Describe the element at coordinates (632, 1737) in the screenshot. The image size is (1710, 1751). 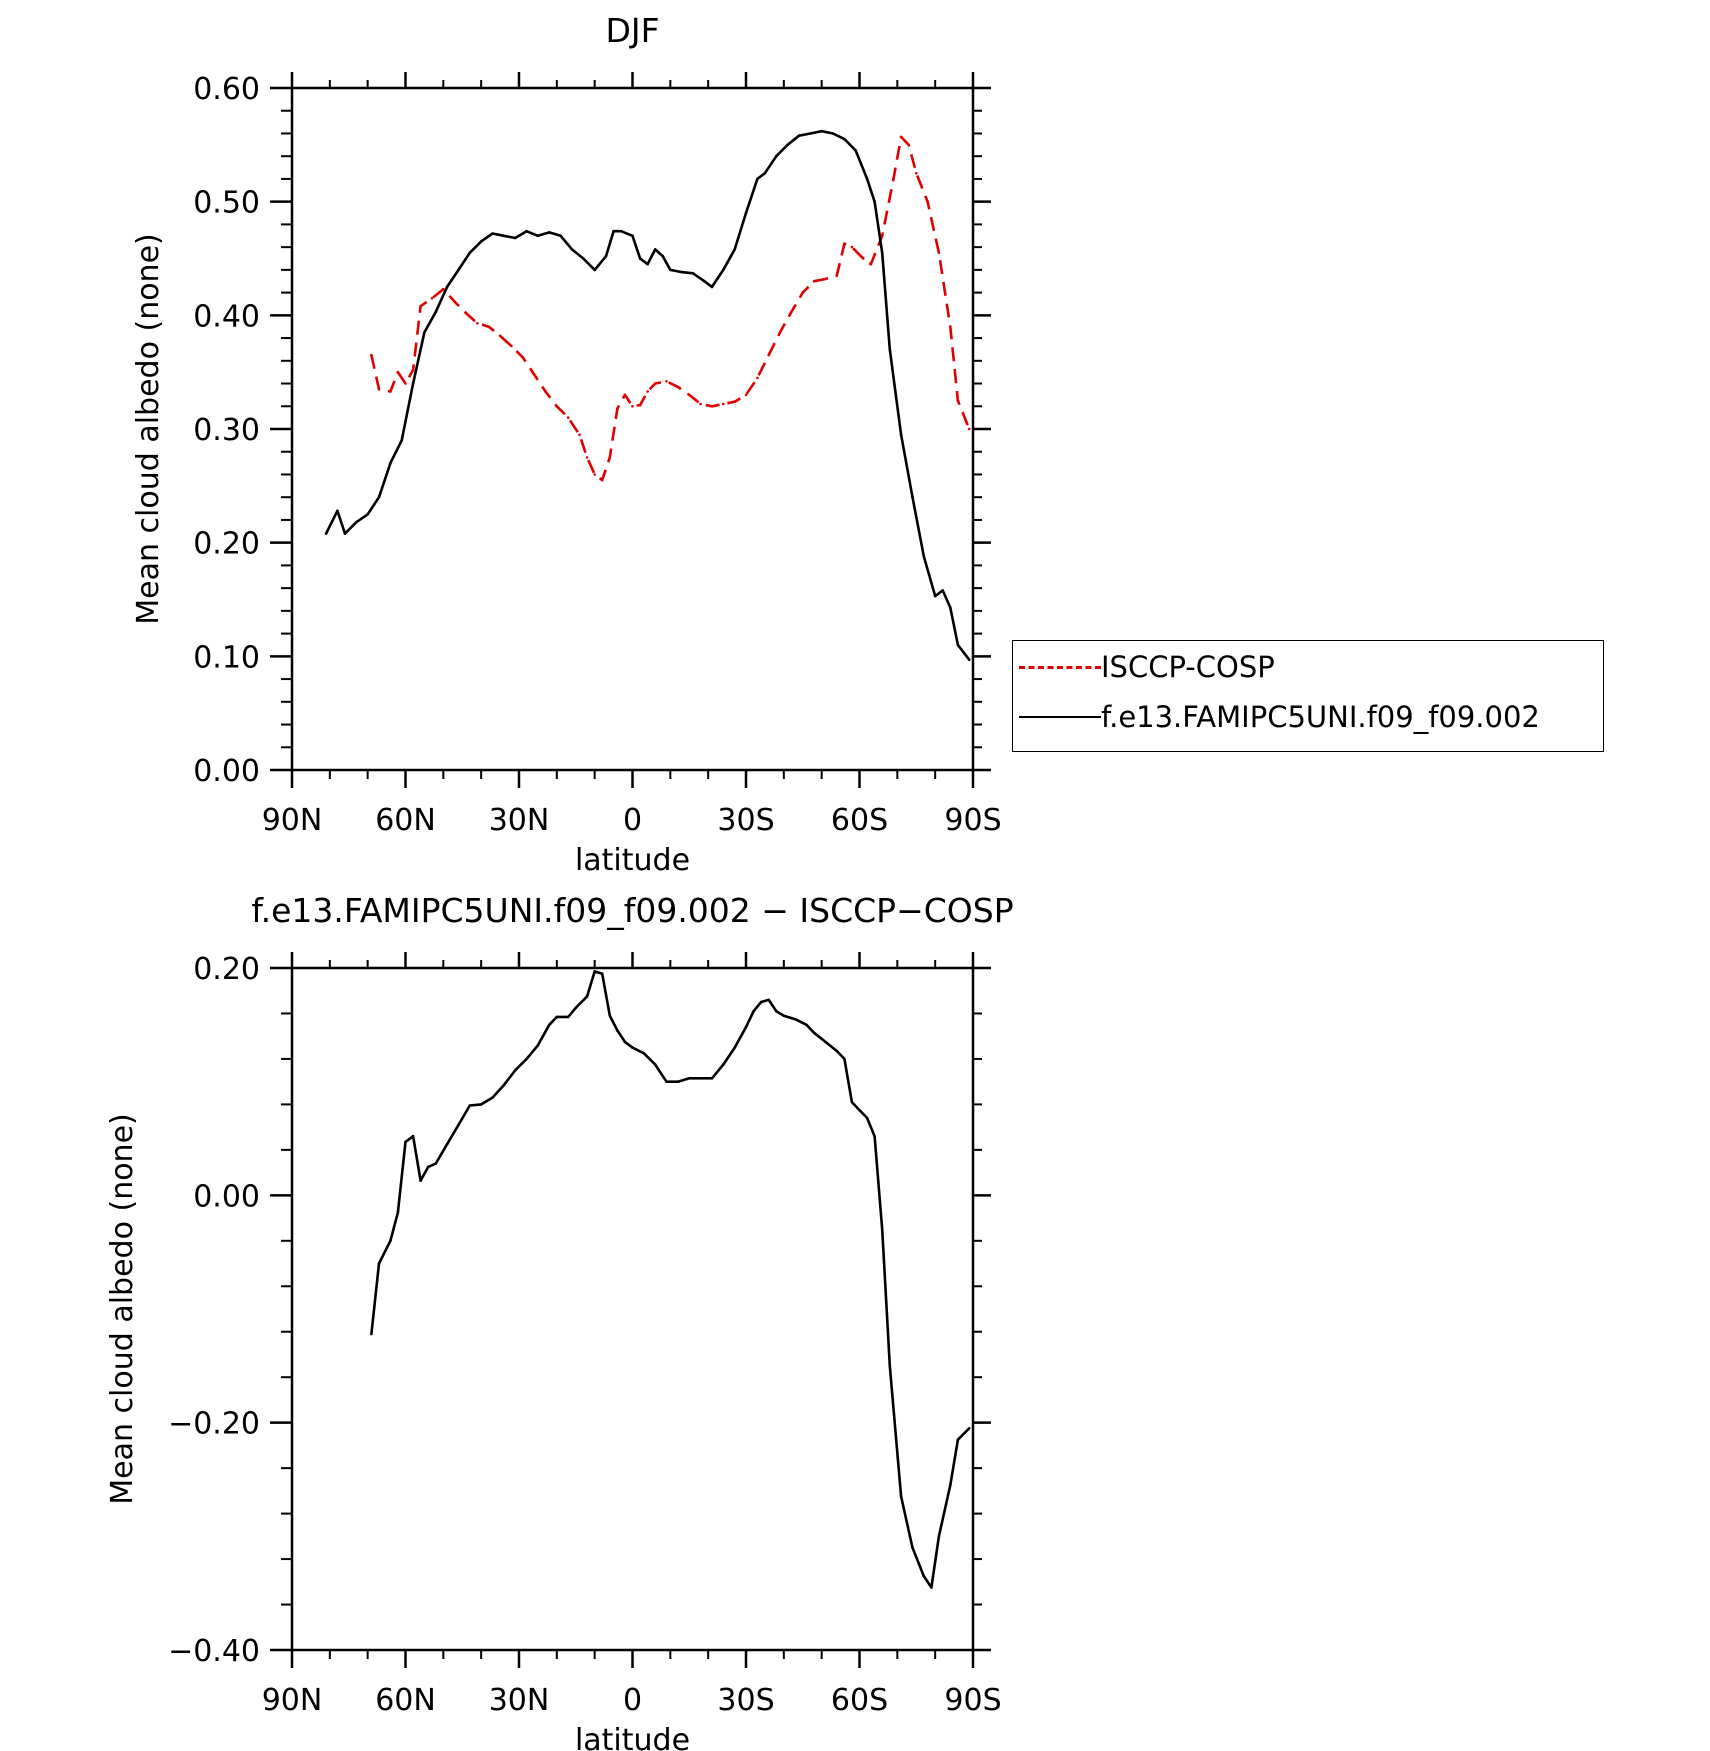
I see `x-axis-label: latitude` at that location.